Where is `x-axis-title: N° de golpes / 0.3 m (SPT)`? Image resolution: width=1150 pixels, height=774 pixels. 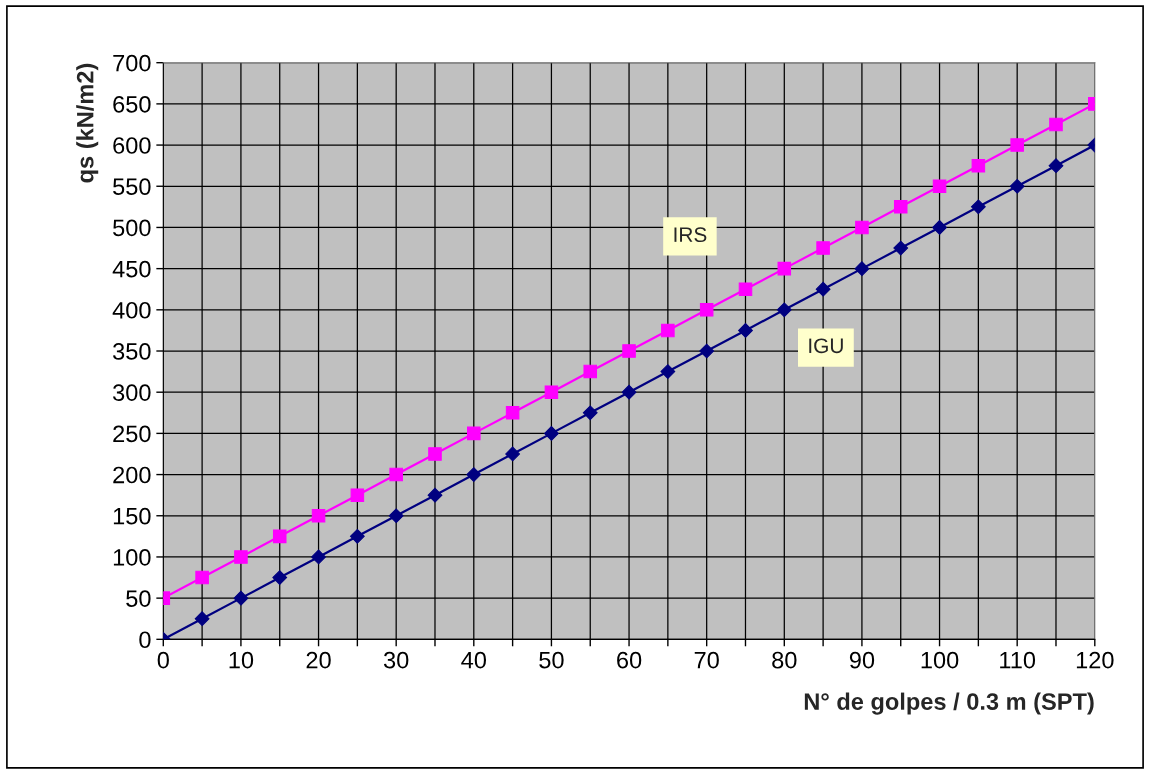 x-axis-title: N° de golpes / 0.3 m (SPT) is located at coordinates (949, 703).